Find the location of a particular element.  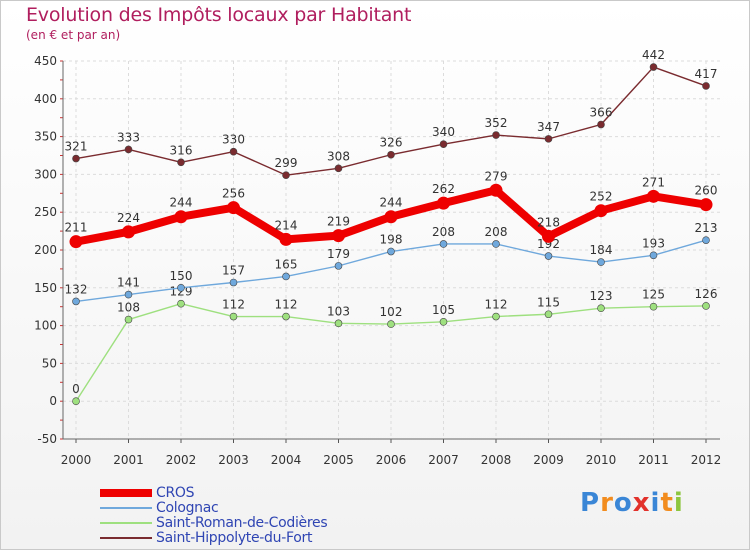

x-tick-label: 2005 is located at coordinates (338, 460).